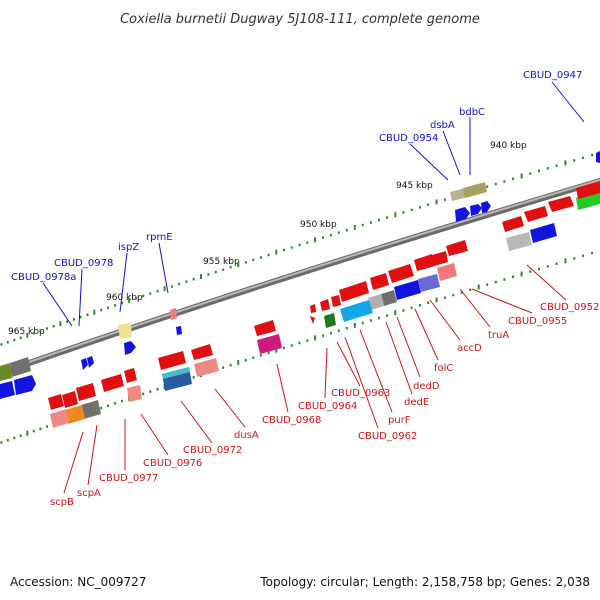 Image resolution: width=600 pixels, height=600 pixels. What do you see at coordinates (389, 298) in the screenshot?
I see `gene-dede-grey` at bounding box center [389, 298].